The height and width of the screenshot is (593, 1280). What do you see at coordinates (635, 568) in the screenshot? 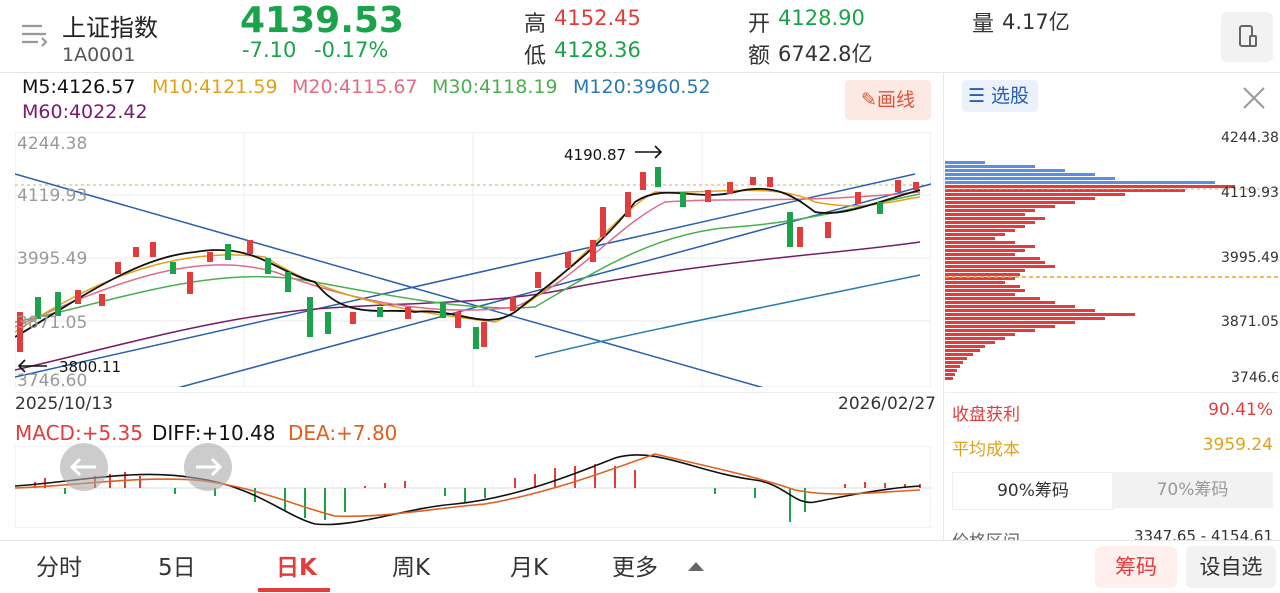
I see `tab-more: 更多` at bounding box center [635, 568].